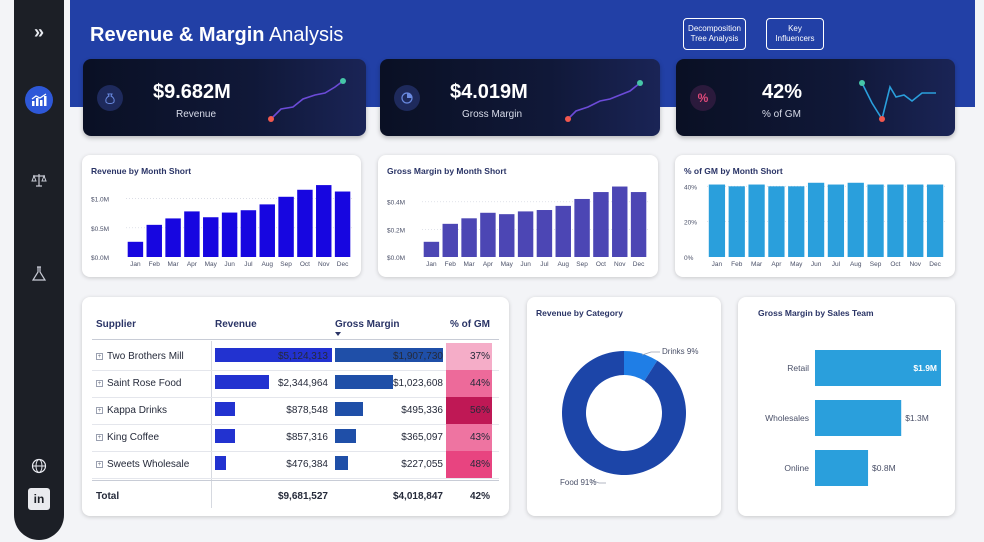  What do you see at coordinates (100, 258) in the screenshot?
I see `y-tick-label: $0.0M` at bounding box center [100, 258].